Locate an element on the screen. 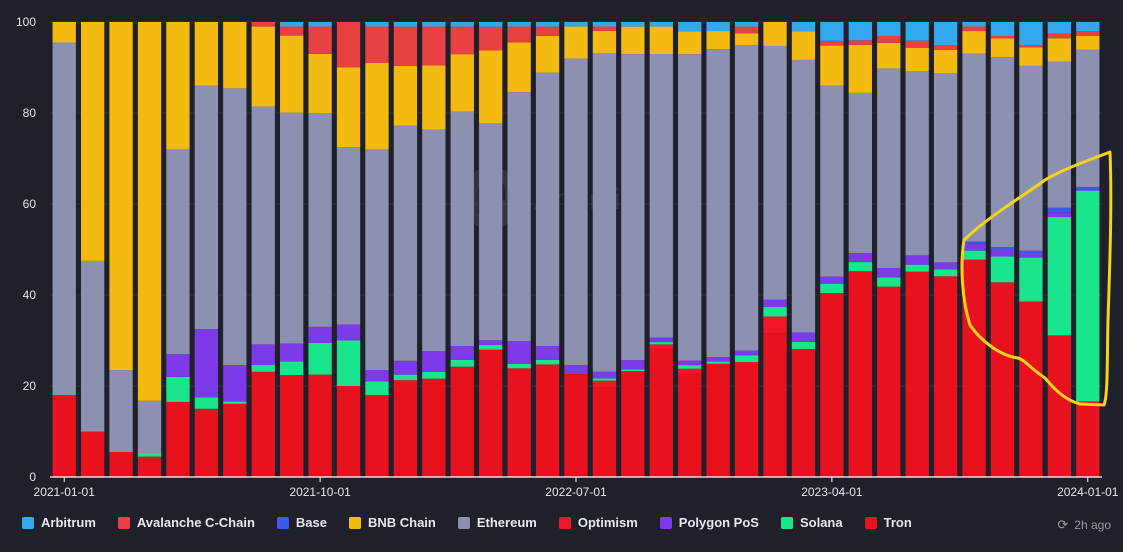 This screenshot has height=552, width=1123. legend-item-ethereum: Ethereum is located at coordinates (497, 522).